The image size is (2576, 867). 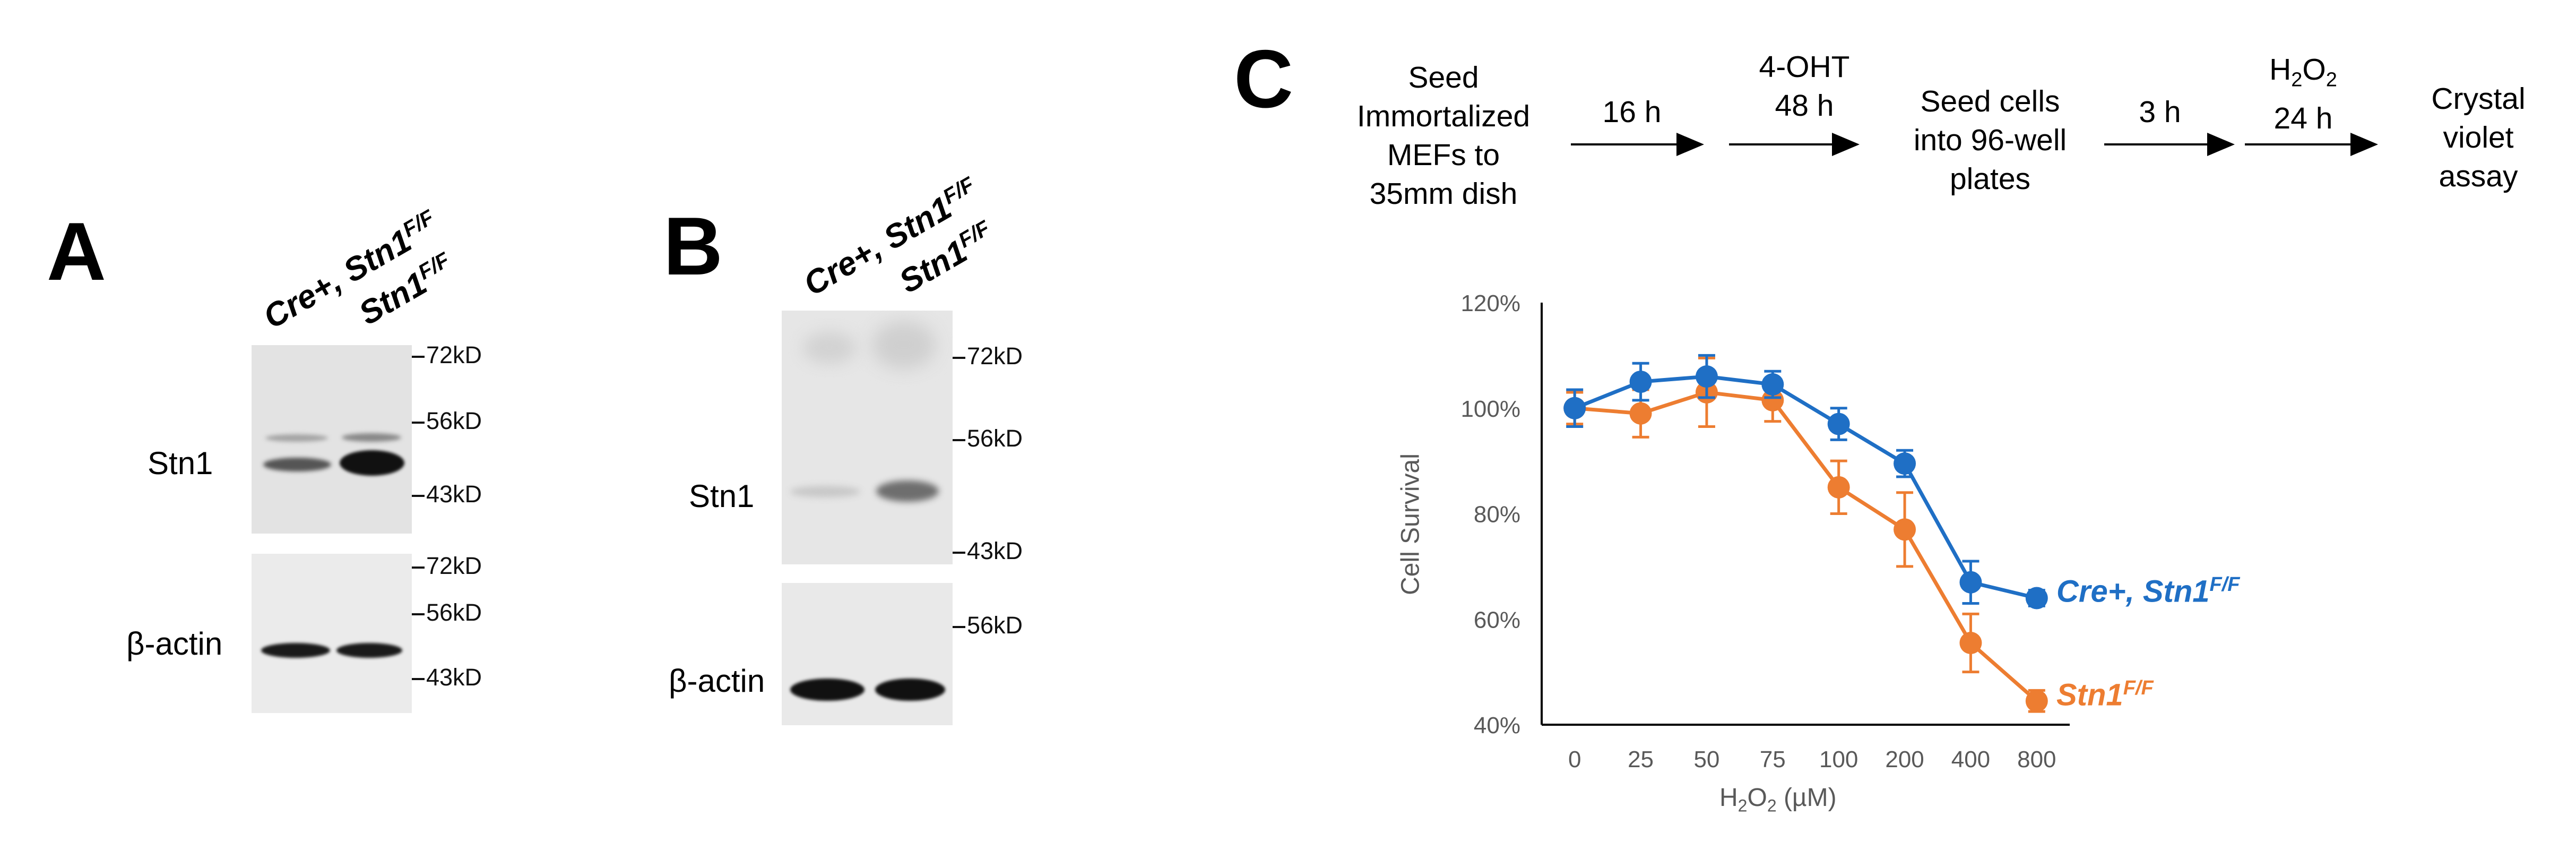 What do you see at coordinates (1497, 620) in the screenshot?
I see `y-tick-label: 60%` at bounding box center [1497, 620].